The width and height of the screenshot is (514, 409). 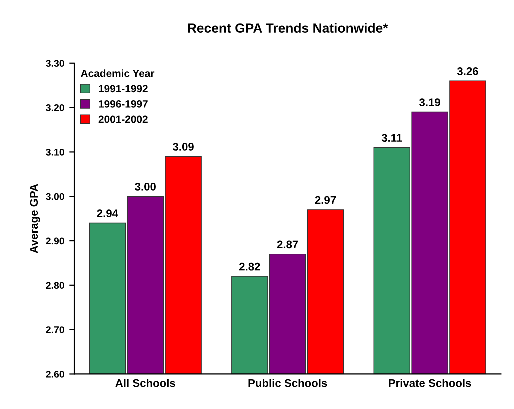 What do you see at coordinates (123, 89) in the screenshot?
I see `legend-label: 1991-1992` at bounding box center [123, 89].